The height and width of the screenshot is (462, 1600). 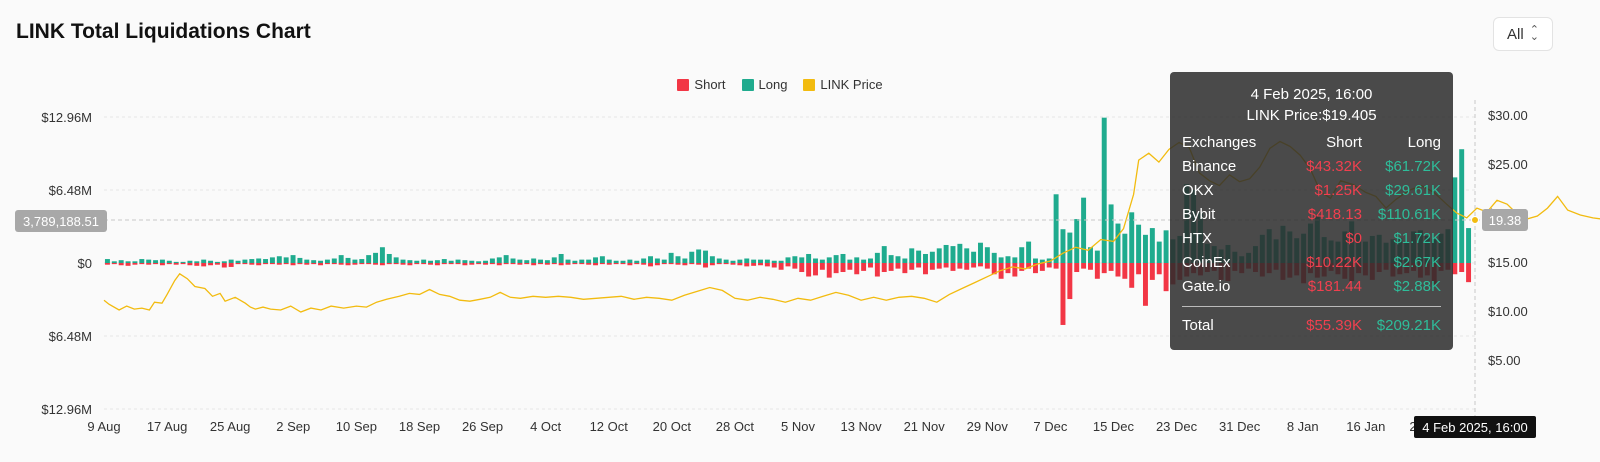 What do you see at coordinates (1353, 238) in the screenshot?
I see `tooltip-short-value: $0` at bounding box center [1353, 238].